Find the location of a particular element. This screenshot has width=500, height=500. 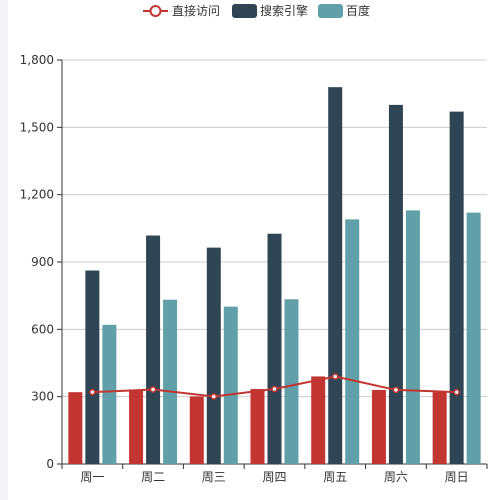

y-tick-label: 300 is located at coordinates (42, 397).